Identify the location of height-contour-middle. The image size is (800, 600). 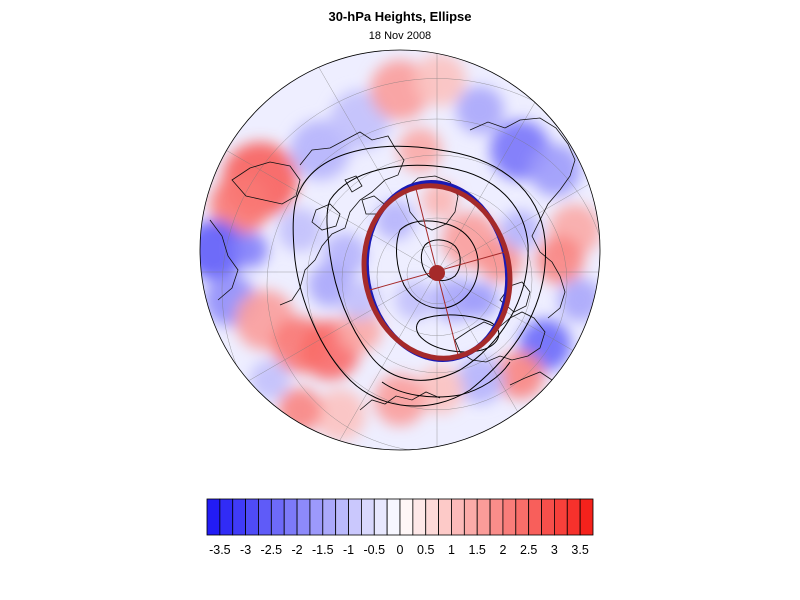
(427, 272).